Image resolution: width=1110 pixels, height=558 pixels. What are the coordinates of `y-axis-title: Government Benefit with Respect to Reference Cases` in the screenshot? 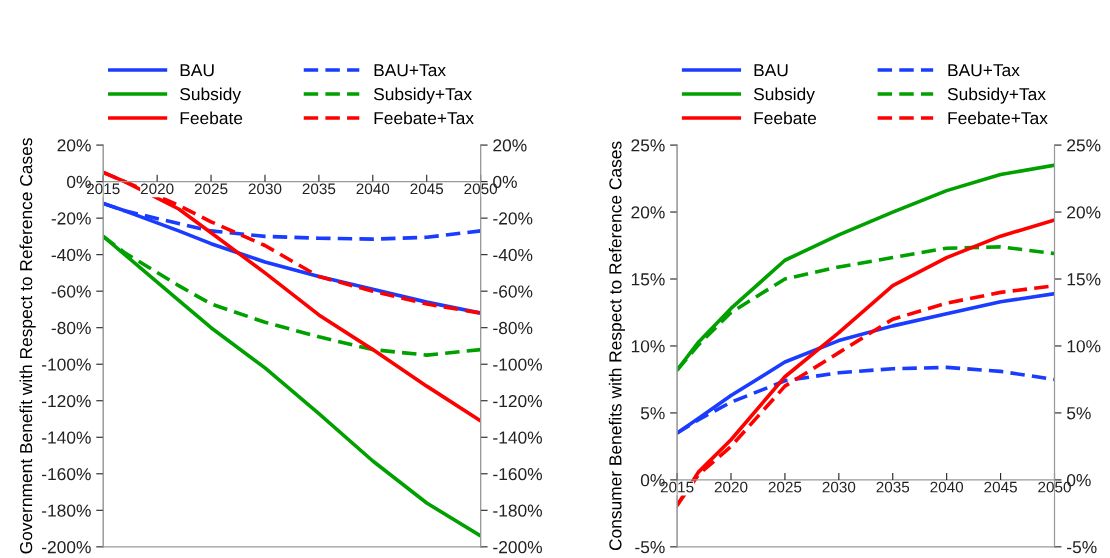 It's located at (27, 346).